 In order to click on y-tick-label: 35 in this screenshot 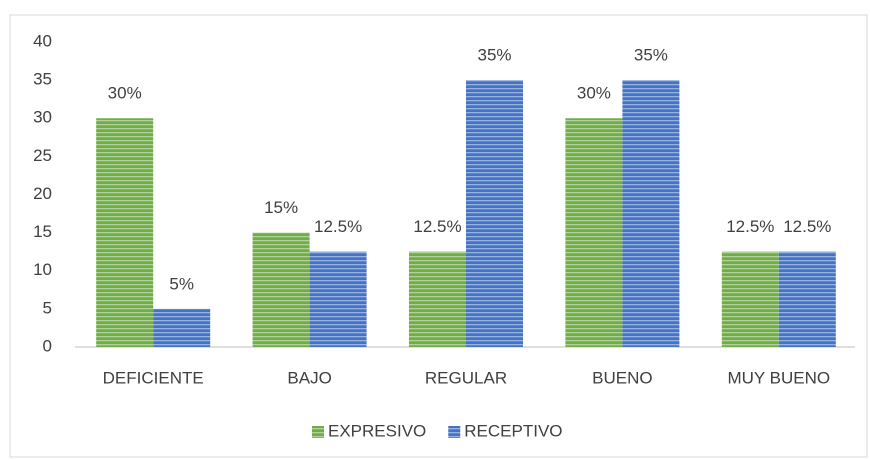, I will do `click(42, 79)`.